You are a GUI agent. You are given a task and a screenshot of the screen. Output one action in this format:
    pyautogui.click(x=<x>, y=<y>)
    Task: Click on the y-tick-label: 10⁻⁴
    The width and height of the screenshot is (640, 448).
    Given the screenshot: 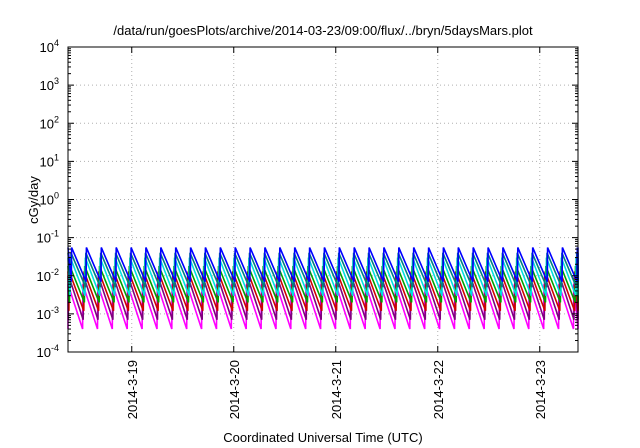 What is the action you would take?
    pyautogui.click(x=48, y=351)
    